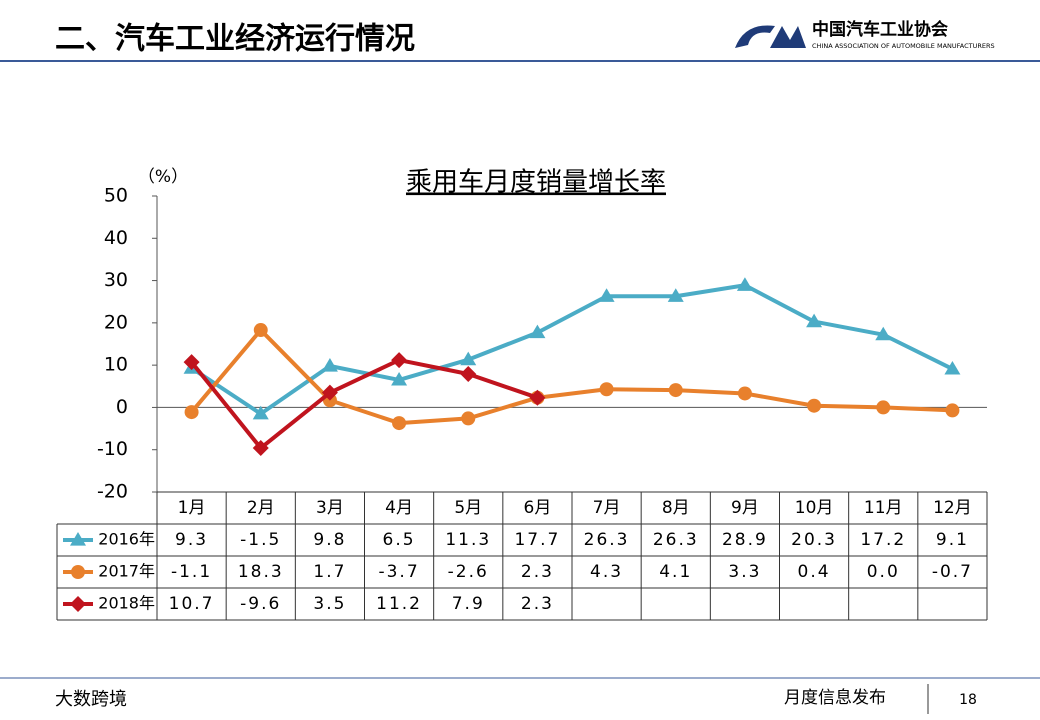 This screenshot has height=720, width=1040. Describe the element at coordinates (91, 699) in the screenshot. I see `watermark: 大数跨境` at that location.